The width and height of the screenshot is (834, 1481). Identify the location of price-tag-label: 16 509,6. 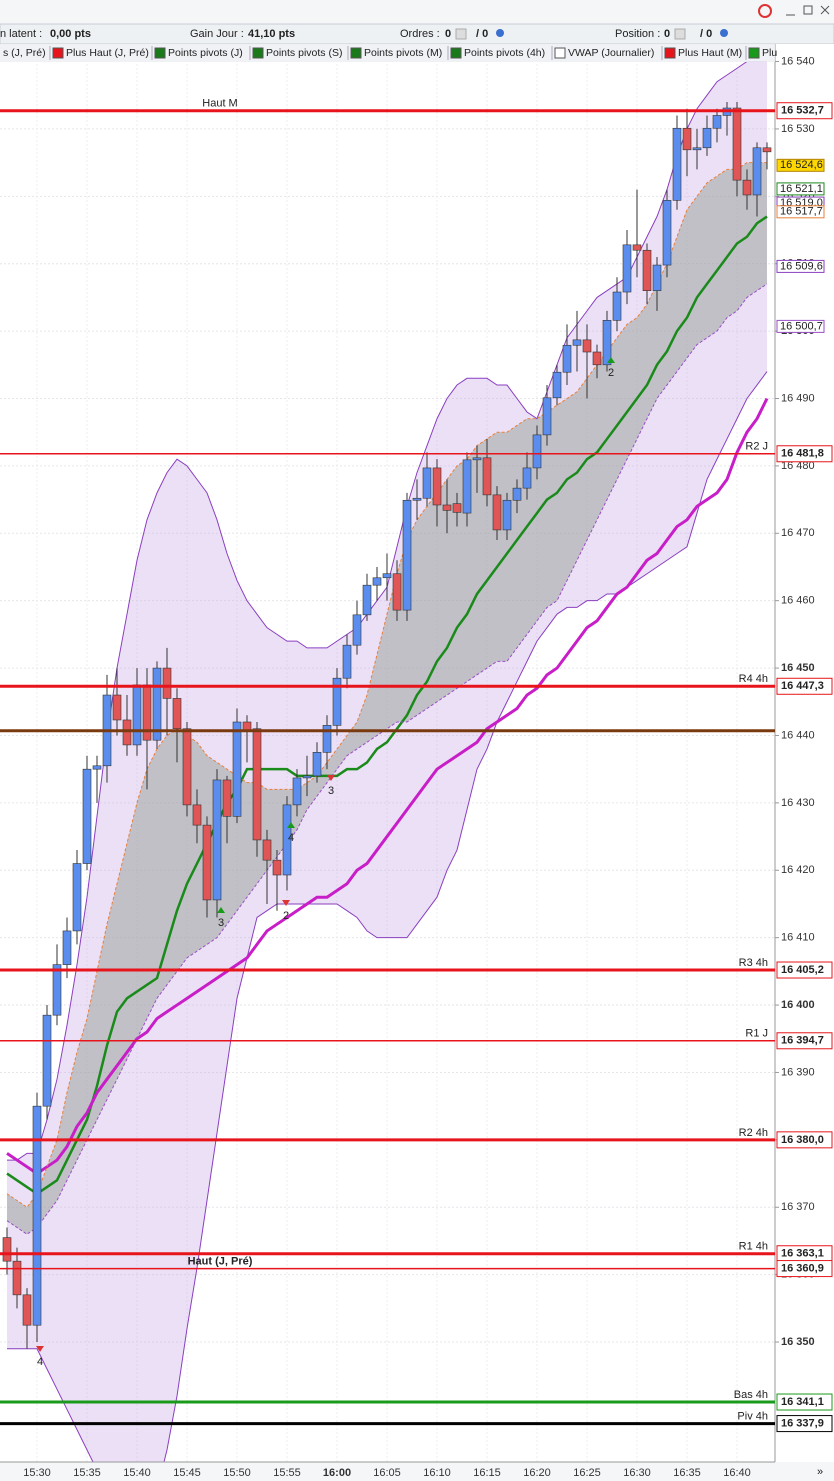
(801, 266).